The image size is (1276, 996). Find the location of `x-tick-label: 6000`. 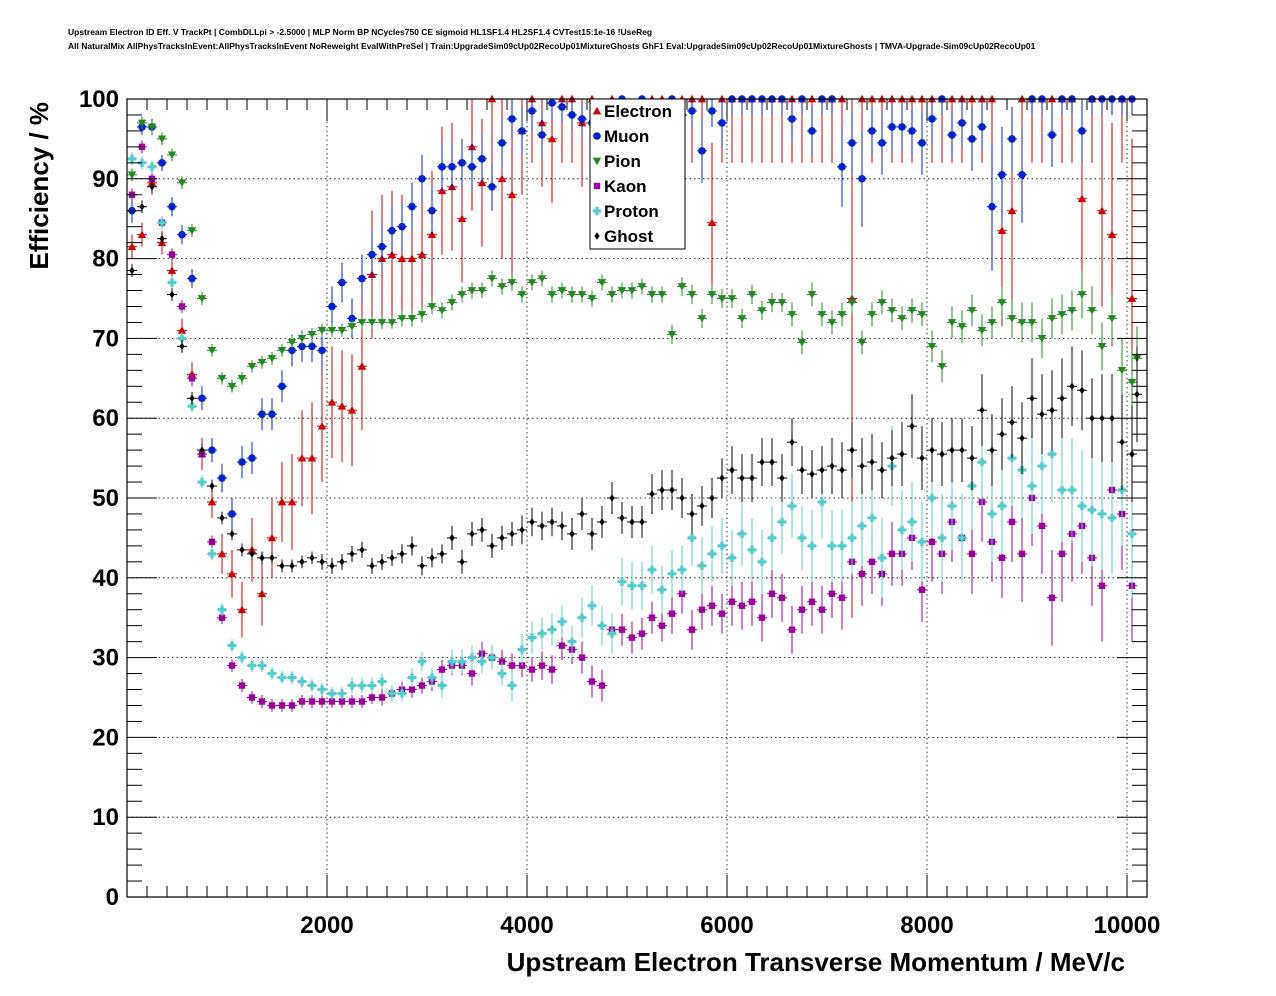

x-tick-label: 6000 is located at coordinates (726, 925).